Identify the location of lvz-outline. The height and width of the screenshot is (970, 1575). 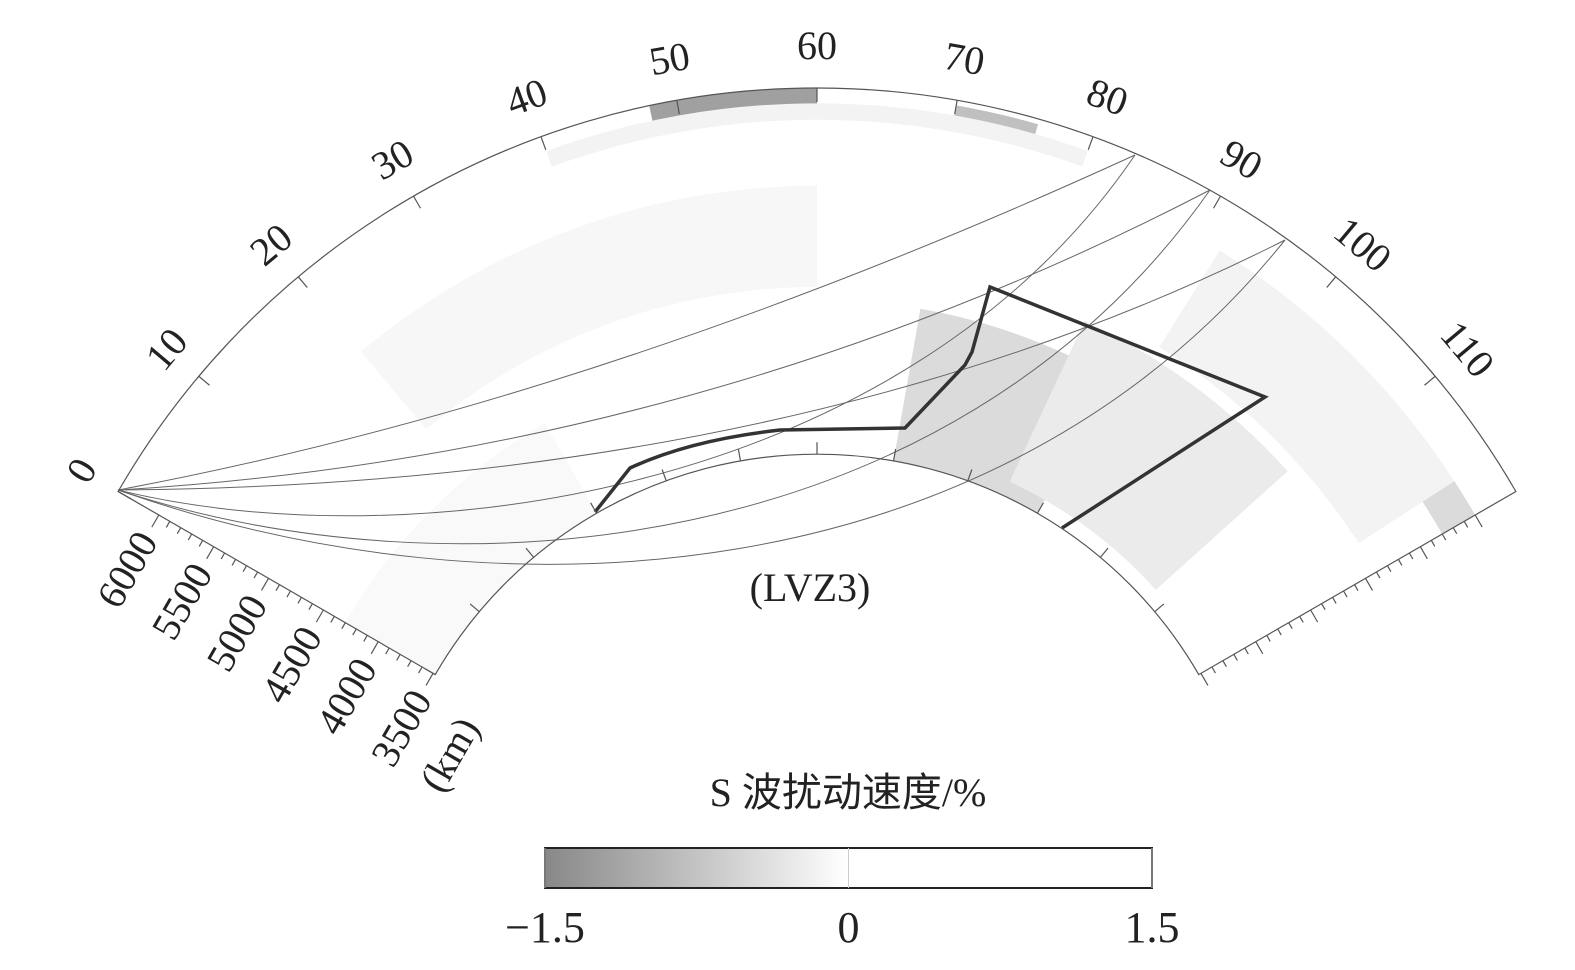
(931, 407).